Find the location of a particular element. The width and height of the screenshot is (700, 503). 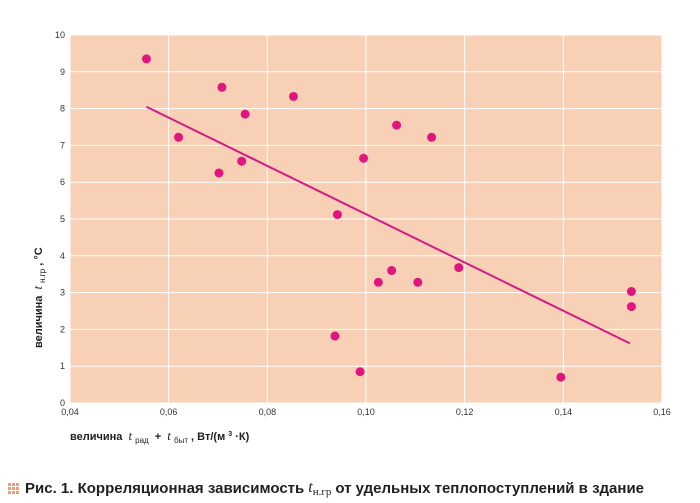

y-tick-labels: 0 1 2 3 4 5 6 7 8 9 10 is located at coordinates (60, 219).